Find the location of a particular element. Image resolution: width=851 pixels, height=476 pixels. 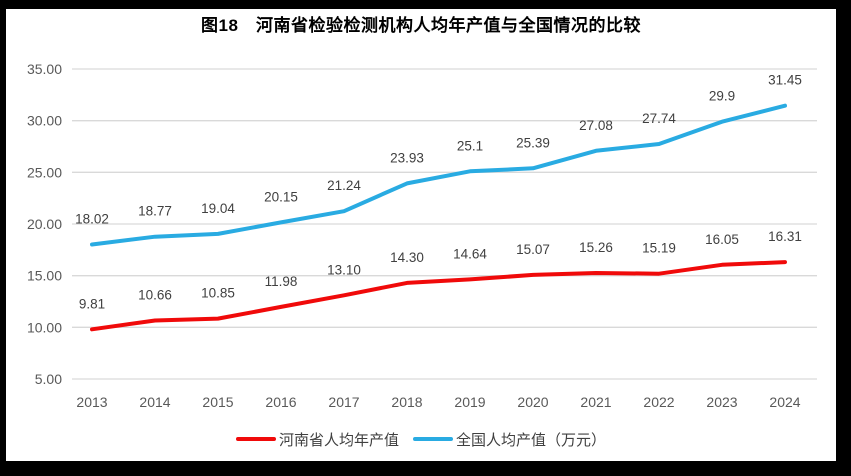

y-axis-tick-label: 35.00 is located at coordinates (44, 69).